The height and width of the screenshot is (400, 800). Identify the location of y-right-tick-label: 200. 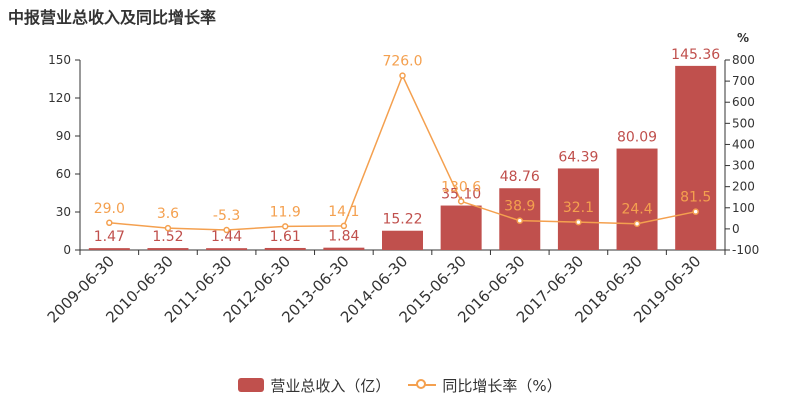
(743, 187).